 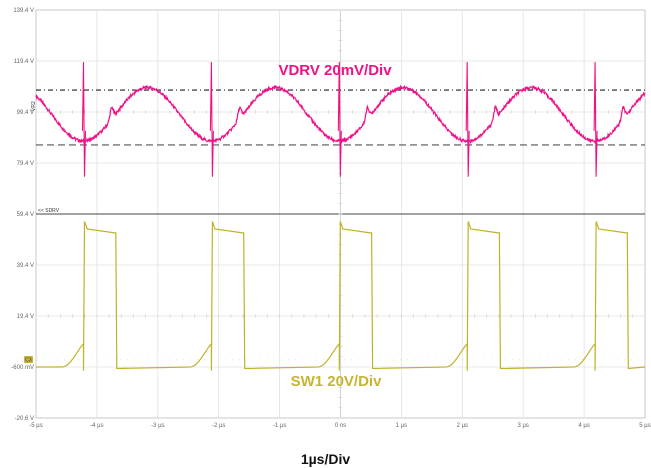 I want to click on ground-marker-label: C3, so click(x=28, y=361).